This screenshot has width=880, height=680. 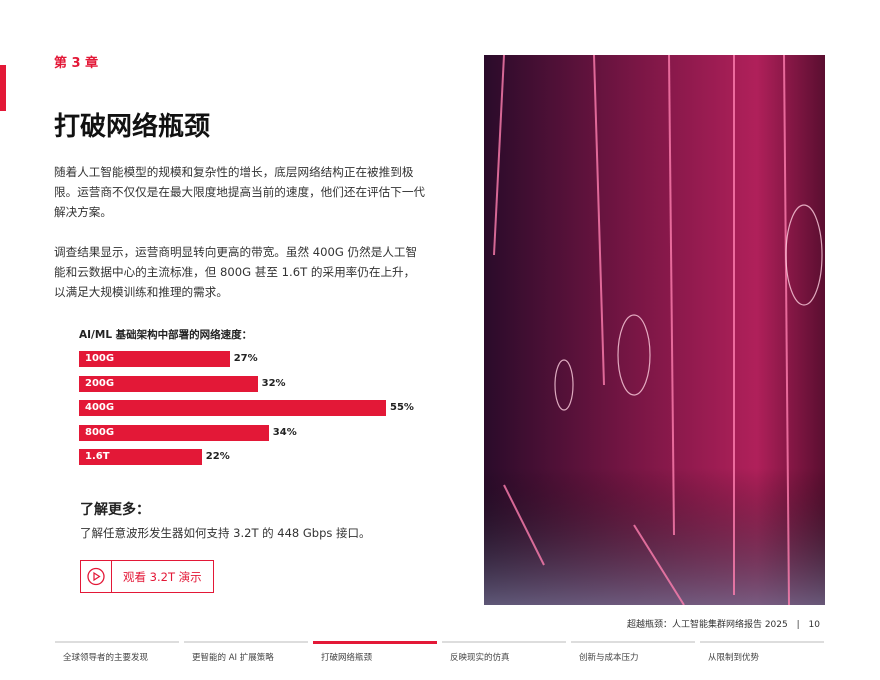 What do you see at coordinates (217, 456) in the screenshot?
I see `value-label: 22%` at bounding box center [217, 456].